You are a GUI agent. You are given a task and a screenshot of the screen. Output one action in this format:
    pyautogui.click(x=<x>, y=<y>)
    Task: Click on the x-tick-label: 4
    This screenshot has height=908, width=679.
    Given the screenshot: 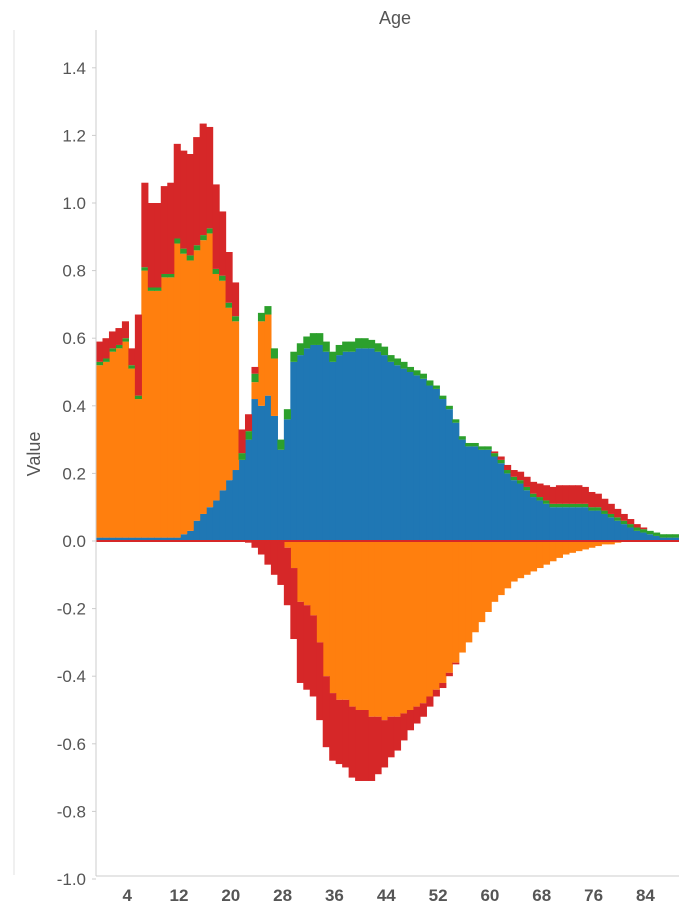 What is the action you would take?
    pyautogui.click(x=127, y=895)
    